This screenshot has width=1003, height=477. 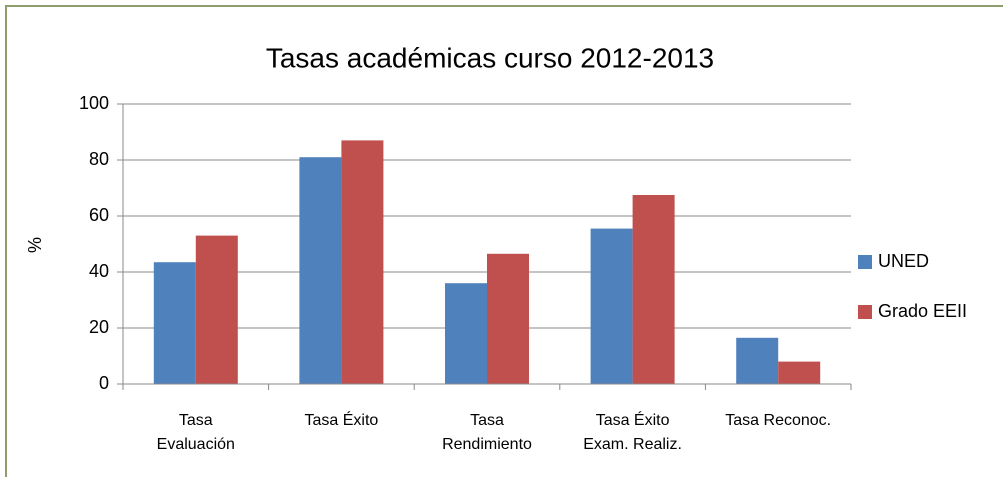 What do you see at coordinates (632, 432) in the screenshot?
I see `x-tick-label: Tasa Éxito Exam. Realiz.` at bounding box center [632, 432].